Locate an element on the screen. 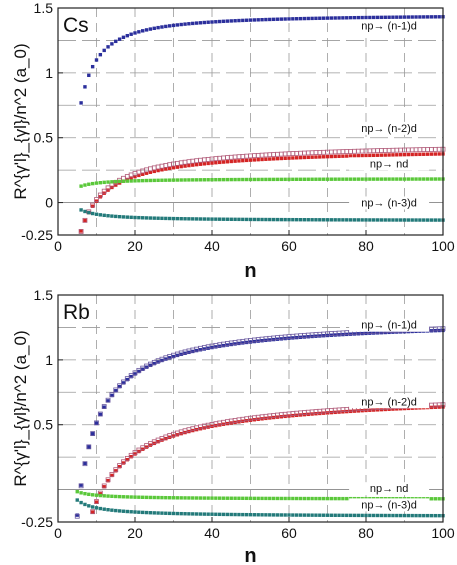 The height and width of the screenshot is (565, 457). transition-annotation: np→ nd is located at coordinates (389, 489).